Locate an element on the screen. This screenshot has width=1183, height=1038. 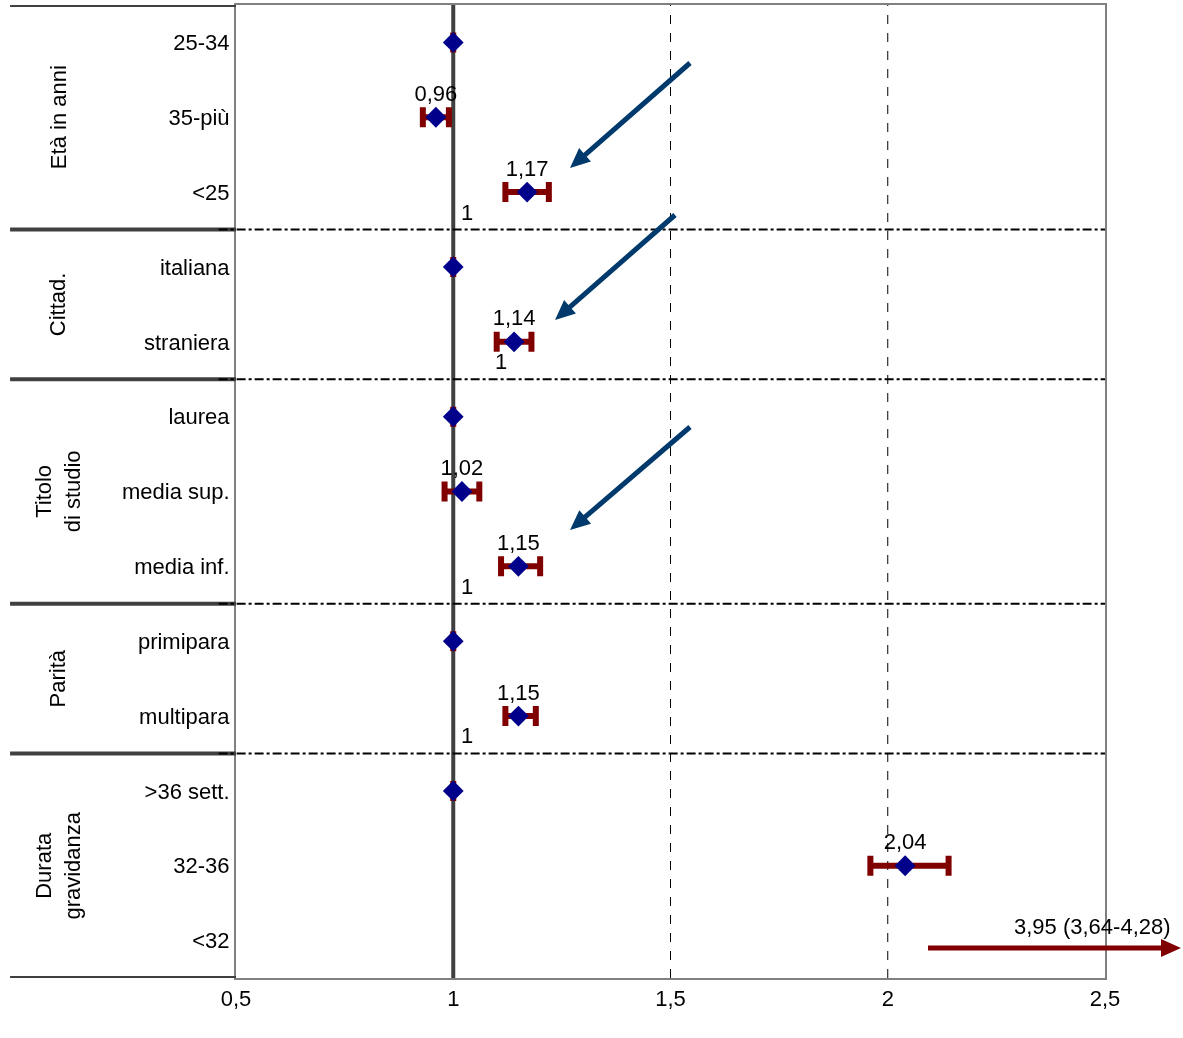
x-tick-label: 2,5 is located at coordinates (1105, 999).